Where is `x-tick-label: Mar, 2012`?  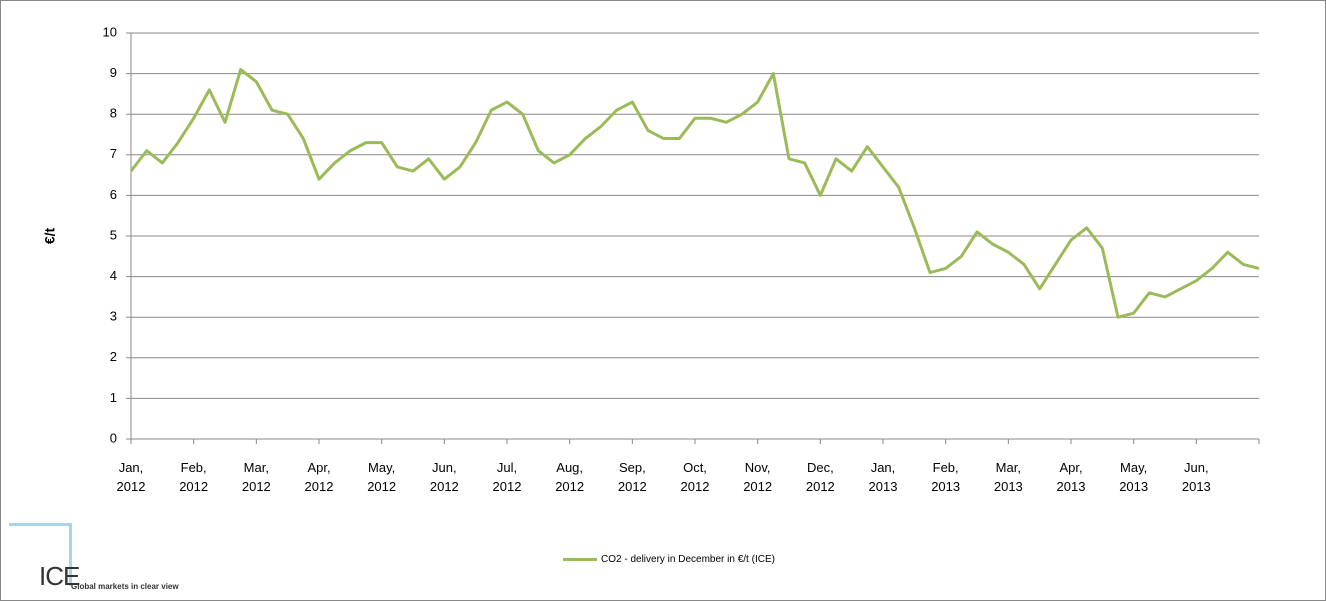
x-tick-label: Mar, 2012 is located at coordinates (256, 477).